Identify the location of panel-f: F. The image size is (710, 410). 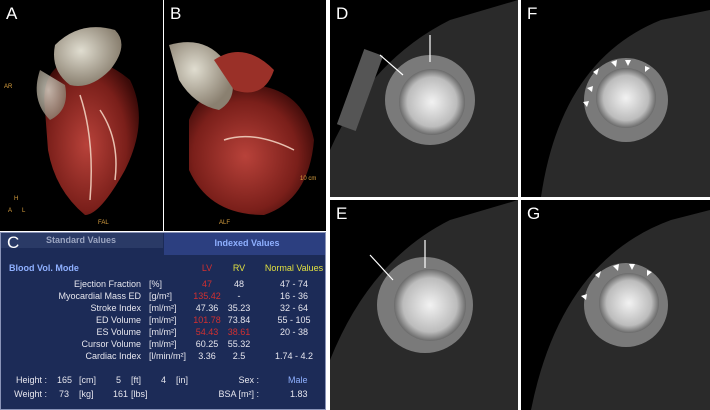
(615, 98).